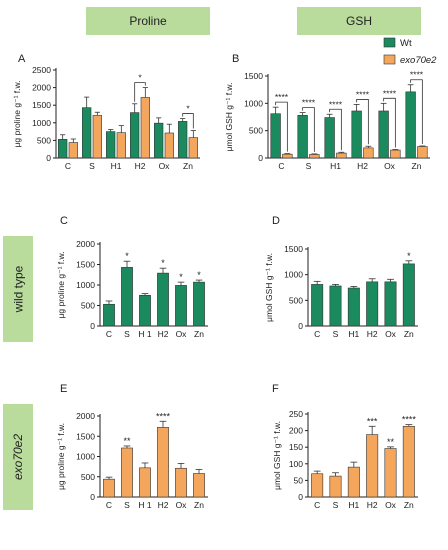 The height and width of the screenshot is (550, 448). Describe the element at coordinates (336, 334) in the screenshot. I see `x-tick-label-d-1: S` at that location.